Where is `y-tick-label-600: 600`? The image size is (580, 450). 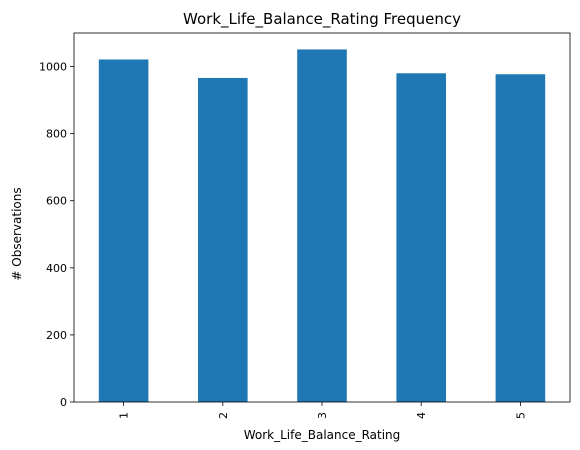 y-tick-label-600: 600 is located at coordinates (56, 201).